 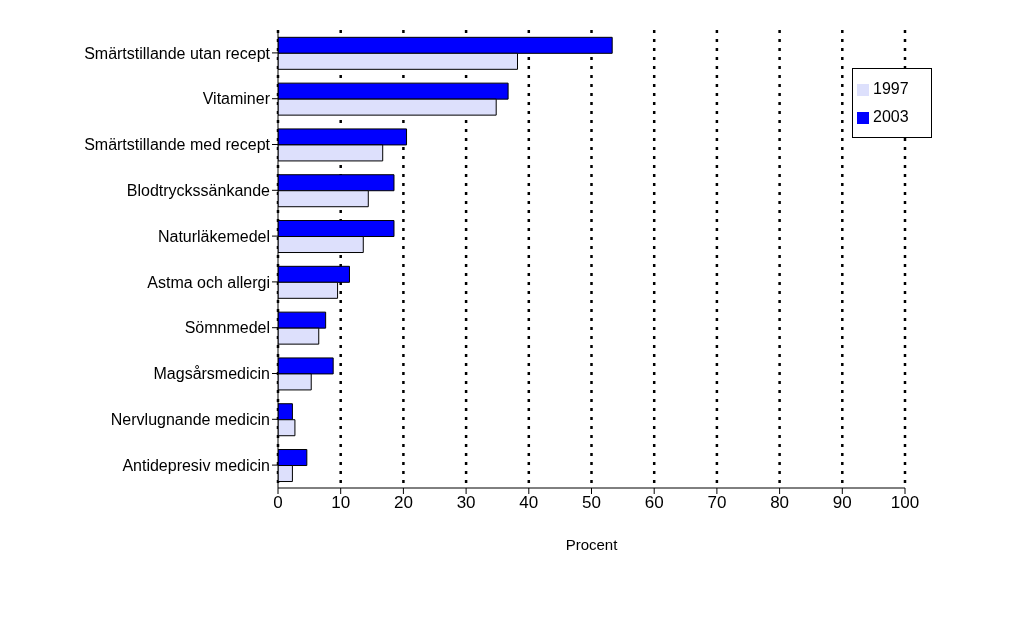 What do you see at coordinates (190, 419) in the screenshot?
I see `y-tick-label: Nervlugnande medicin` at bounding box center [190, 419].